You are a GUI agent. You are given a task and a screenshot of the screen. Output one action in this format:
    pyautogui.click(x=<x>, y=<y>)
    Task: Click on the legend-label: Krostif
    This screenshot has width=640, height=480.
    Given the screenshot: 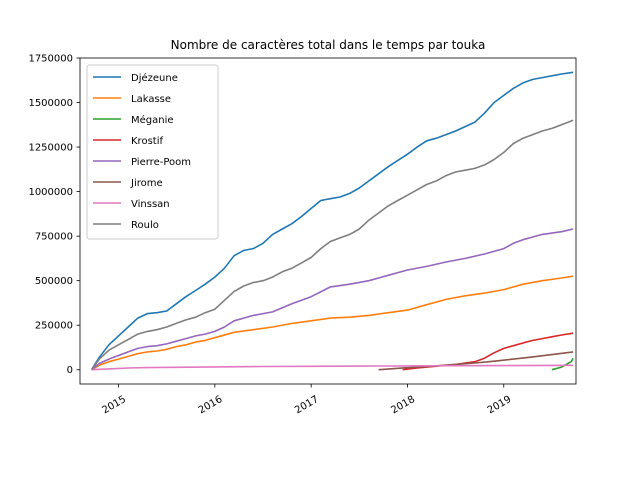 What is the action you would take?
    pyautogui.click(x=147, y=141)
    